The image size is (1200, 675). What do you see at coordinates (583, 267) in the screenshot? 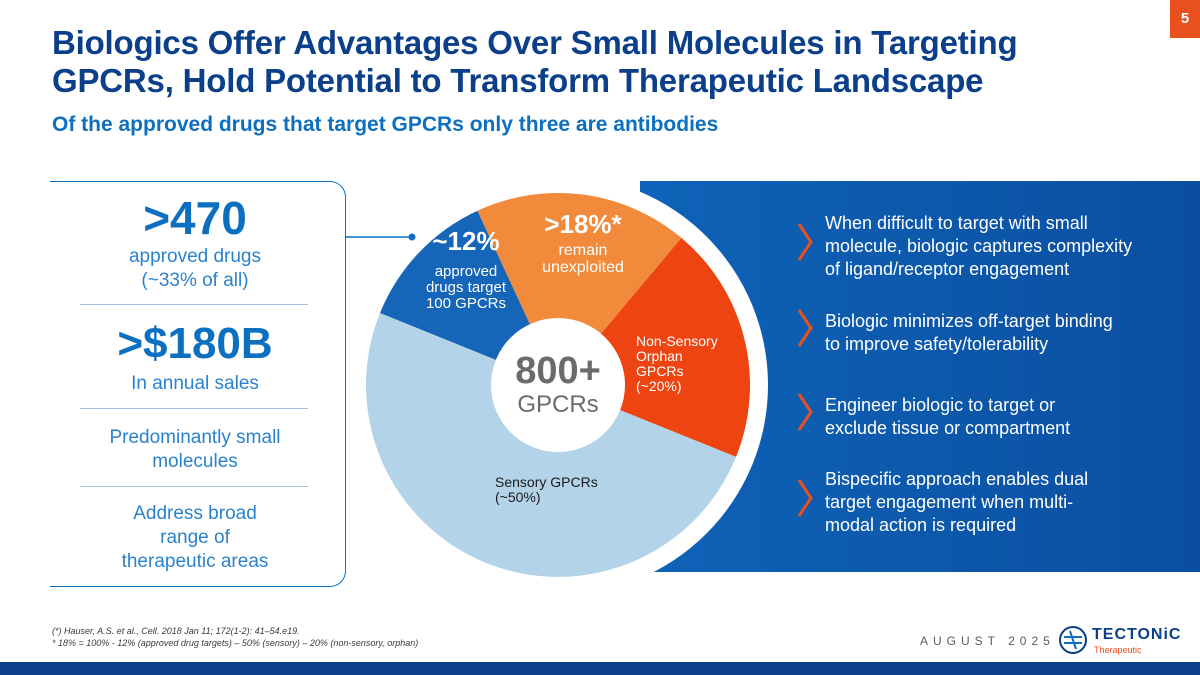
I see `slice-text-label-1-1: unexploited` at bounding box center [583, 267].